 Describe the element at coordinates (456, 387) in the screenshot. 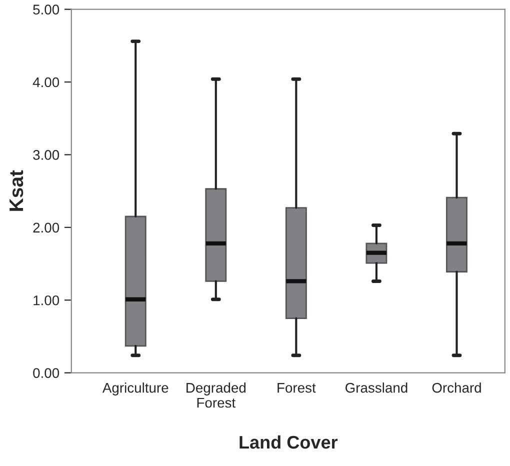

I see `x-tick-label: Orchard` at that location.